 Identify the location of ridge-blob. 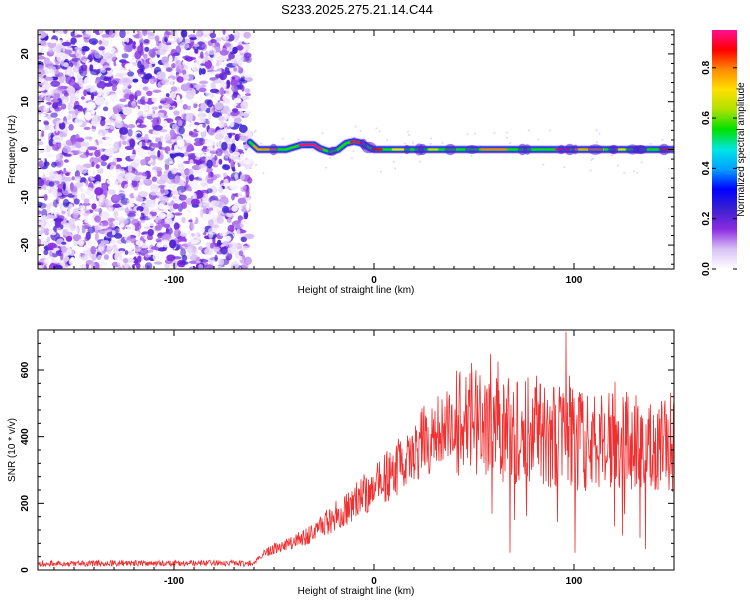
(332, 151).